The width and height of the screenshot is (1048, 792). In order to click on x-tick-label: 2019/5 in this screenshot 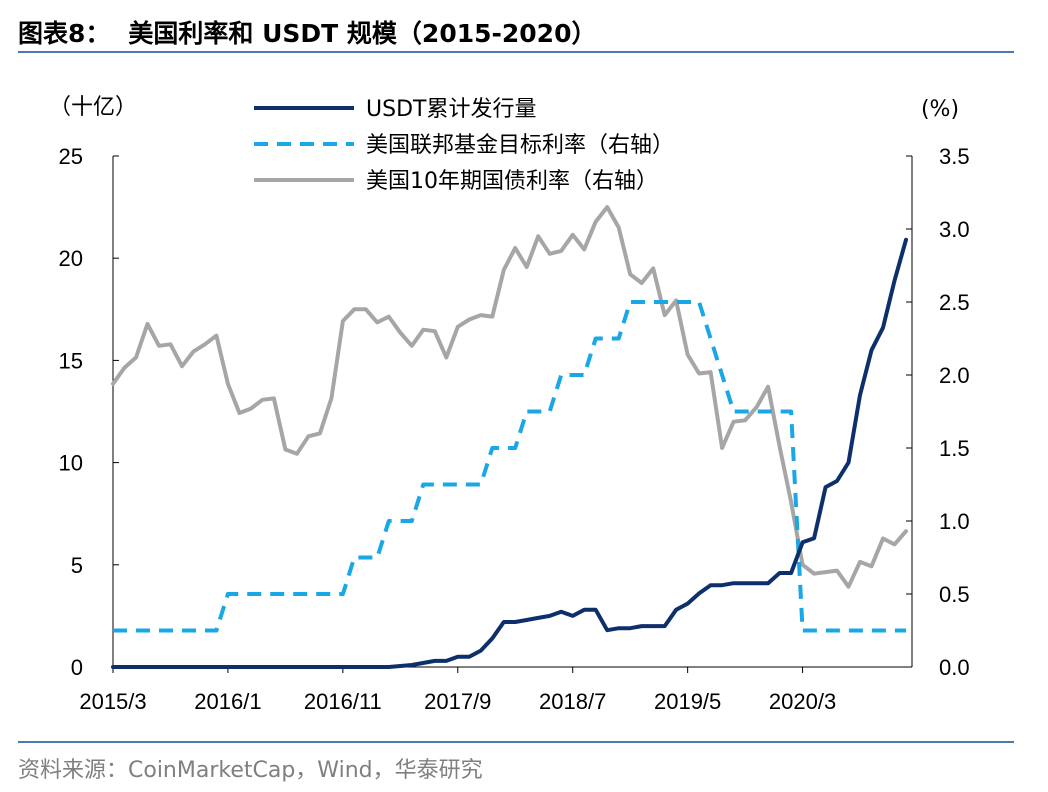, I will do `click(687, 701)`.